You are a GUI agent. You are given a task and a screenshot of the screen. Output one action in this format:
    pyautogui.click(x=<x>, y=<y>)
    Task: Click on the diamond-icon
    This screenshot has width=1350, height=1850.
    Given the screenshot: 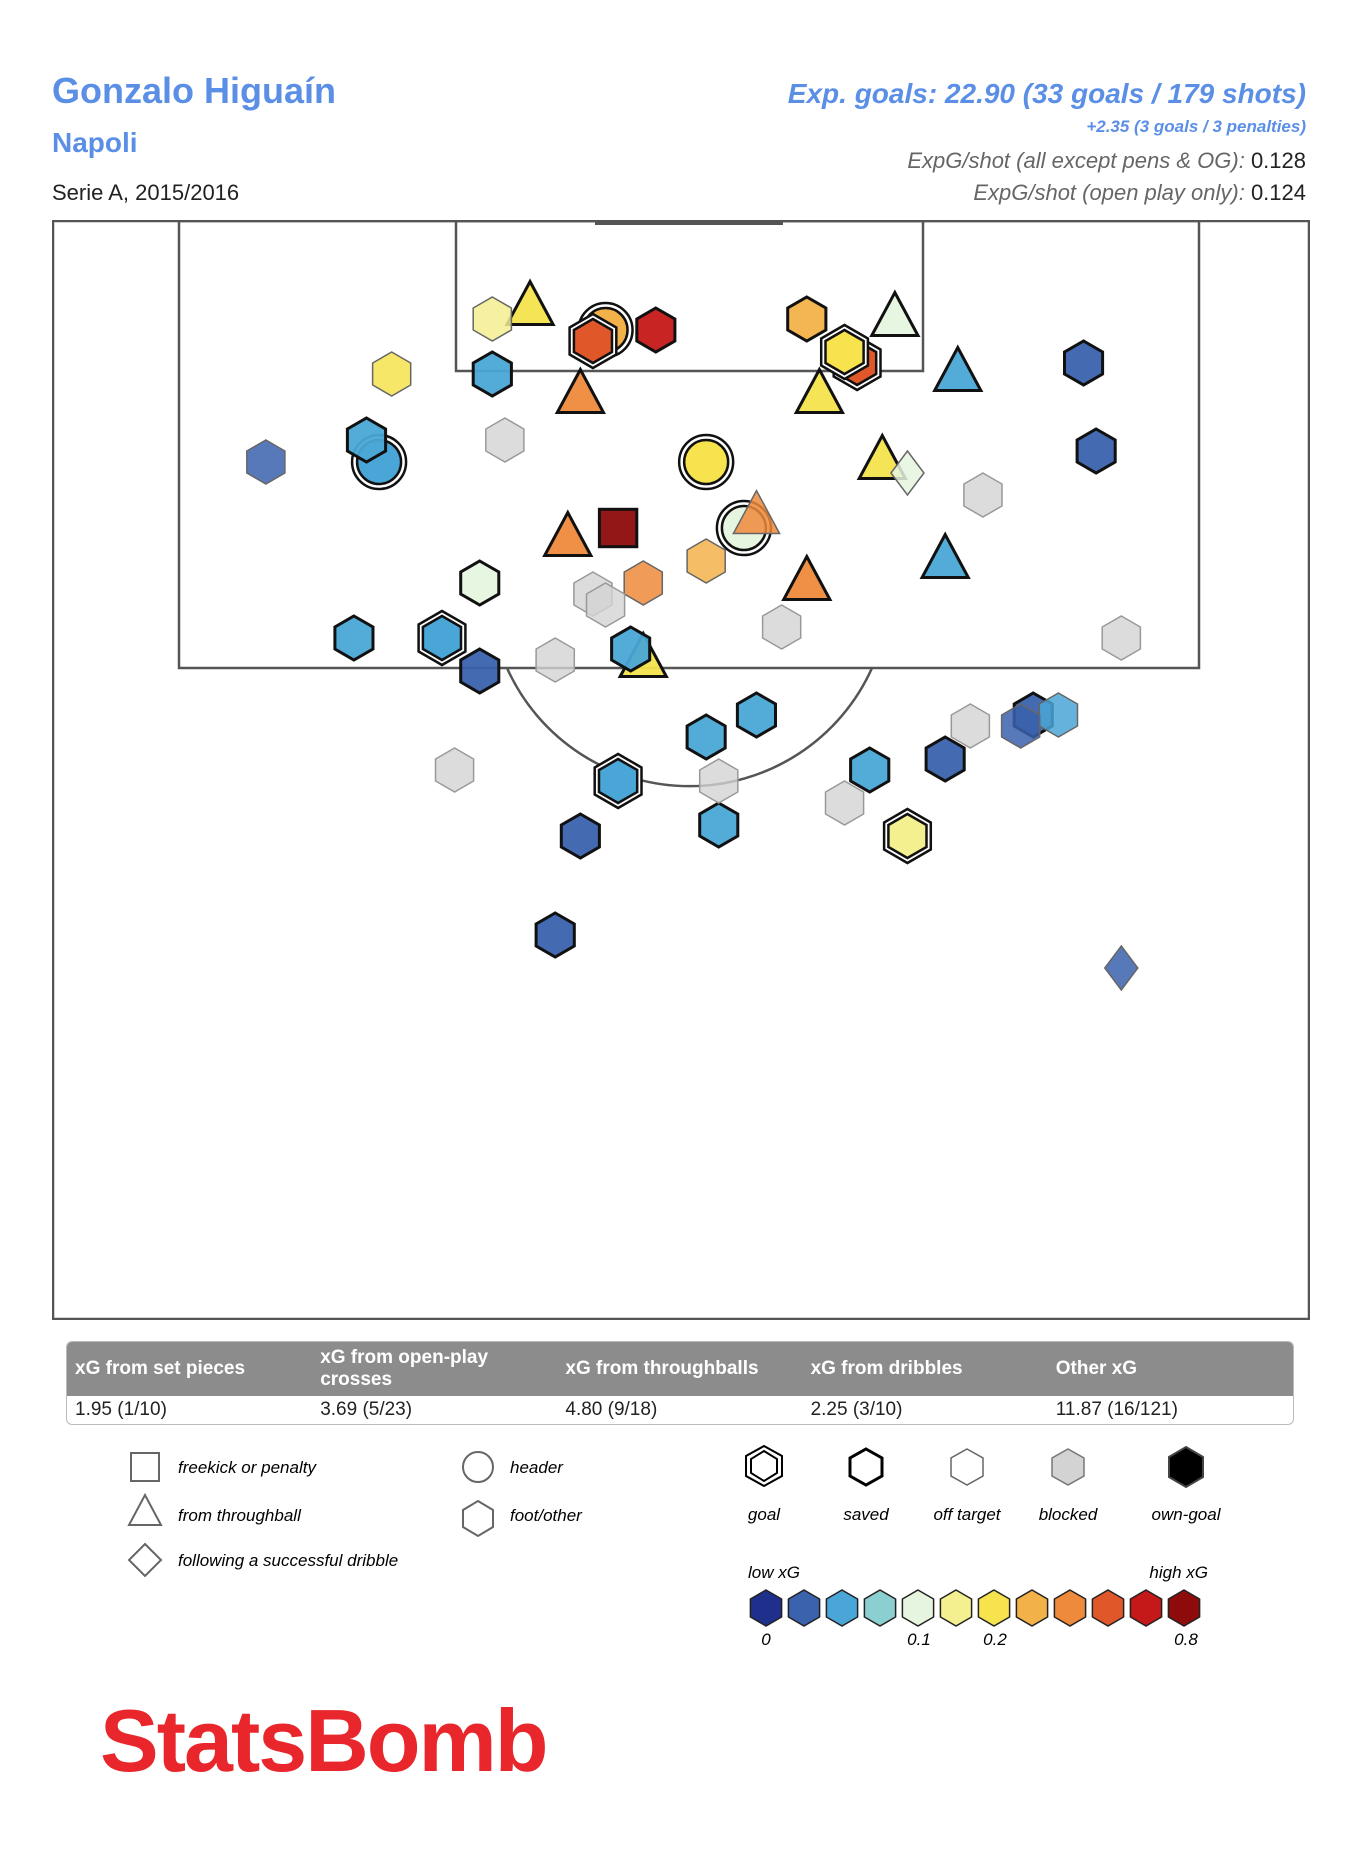 What is the action you would take?
    pyautogui.click(x=145, y=1560)
    